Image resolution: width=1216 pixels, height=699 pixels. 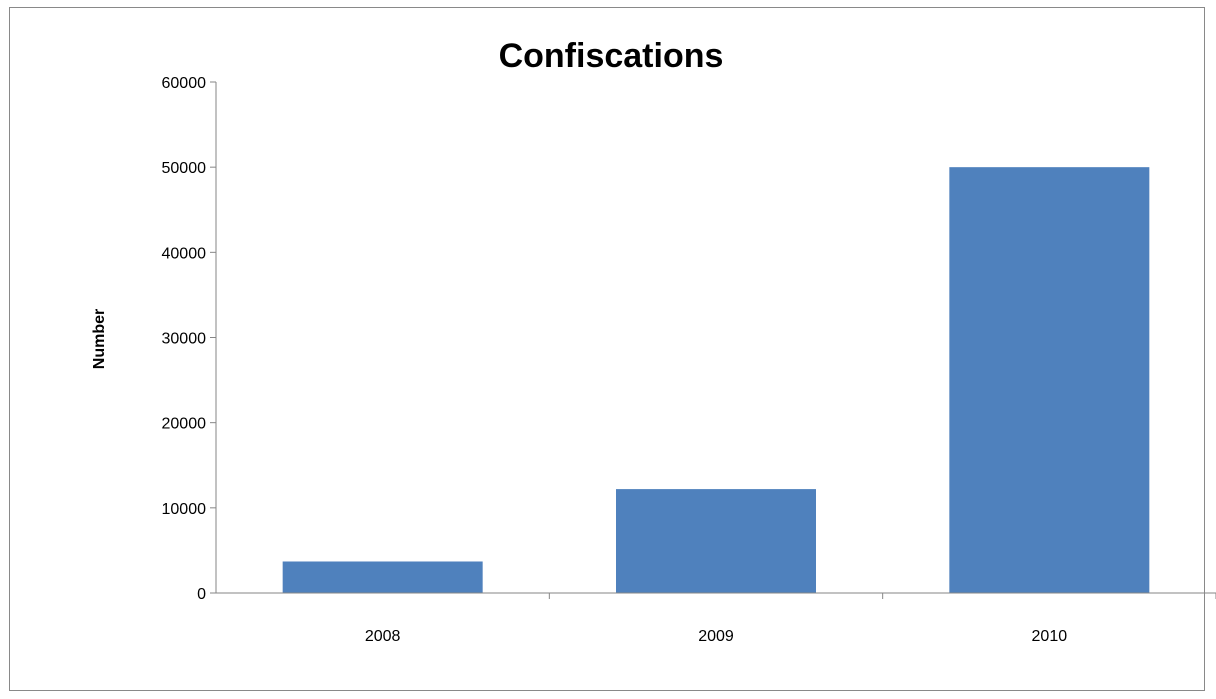 I want to click on y-tick-label: 30000, so click(x=184, y=339).